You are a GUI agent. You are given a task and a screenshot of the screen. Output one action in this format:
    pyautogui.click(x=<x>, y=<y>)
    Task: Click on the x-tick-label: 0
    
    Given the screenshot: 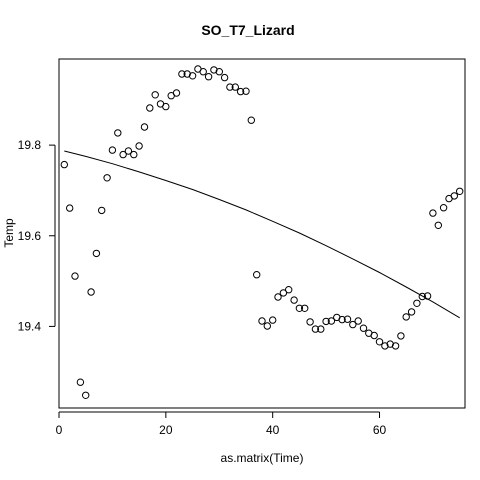 What is the action you would take?
    pyautogui.click(x=59, y=430)
    